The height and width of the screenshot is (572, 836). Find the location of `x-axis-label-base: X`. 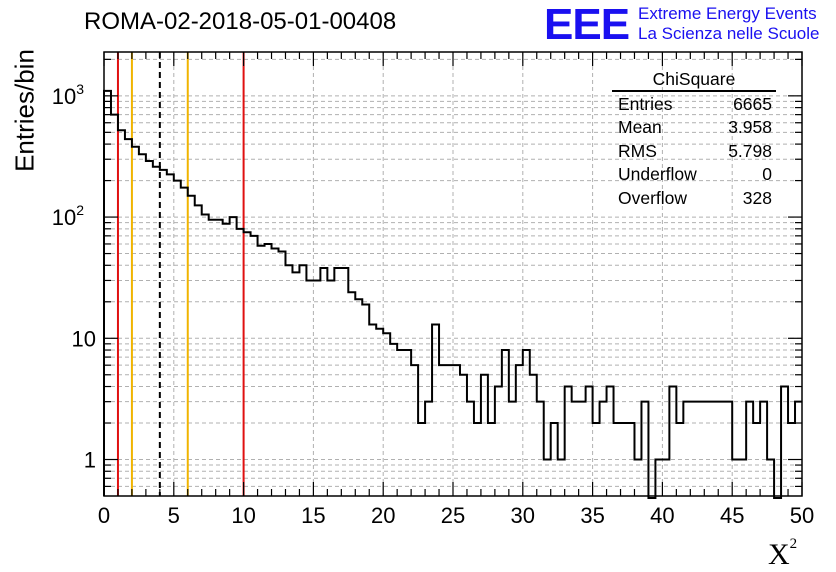

x-axis-label-base: X is located at coordinates (779, 554).